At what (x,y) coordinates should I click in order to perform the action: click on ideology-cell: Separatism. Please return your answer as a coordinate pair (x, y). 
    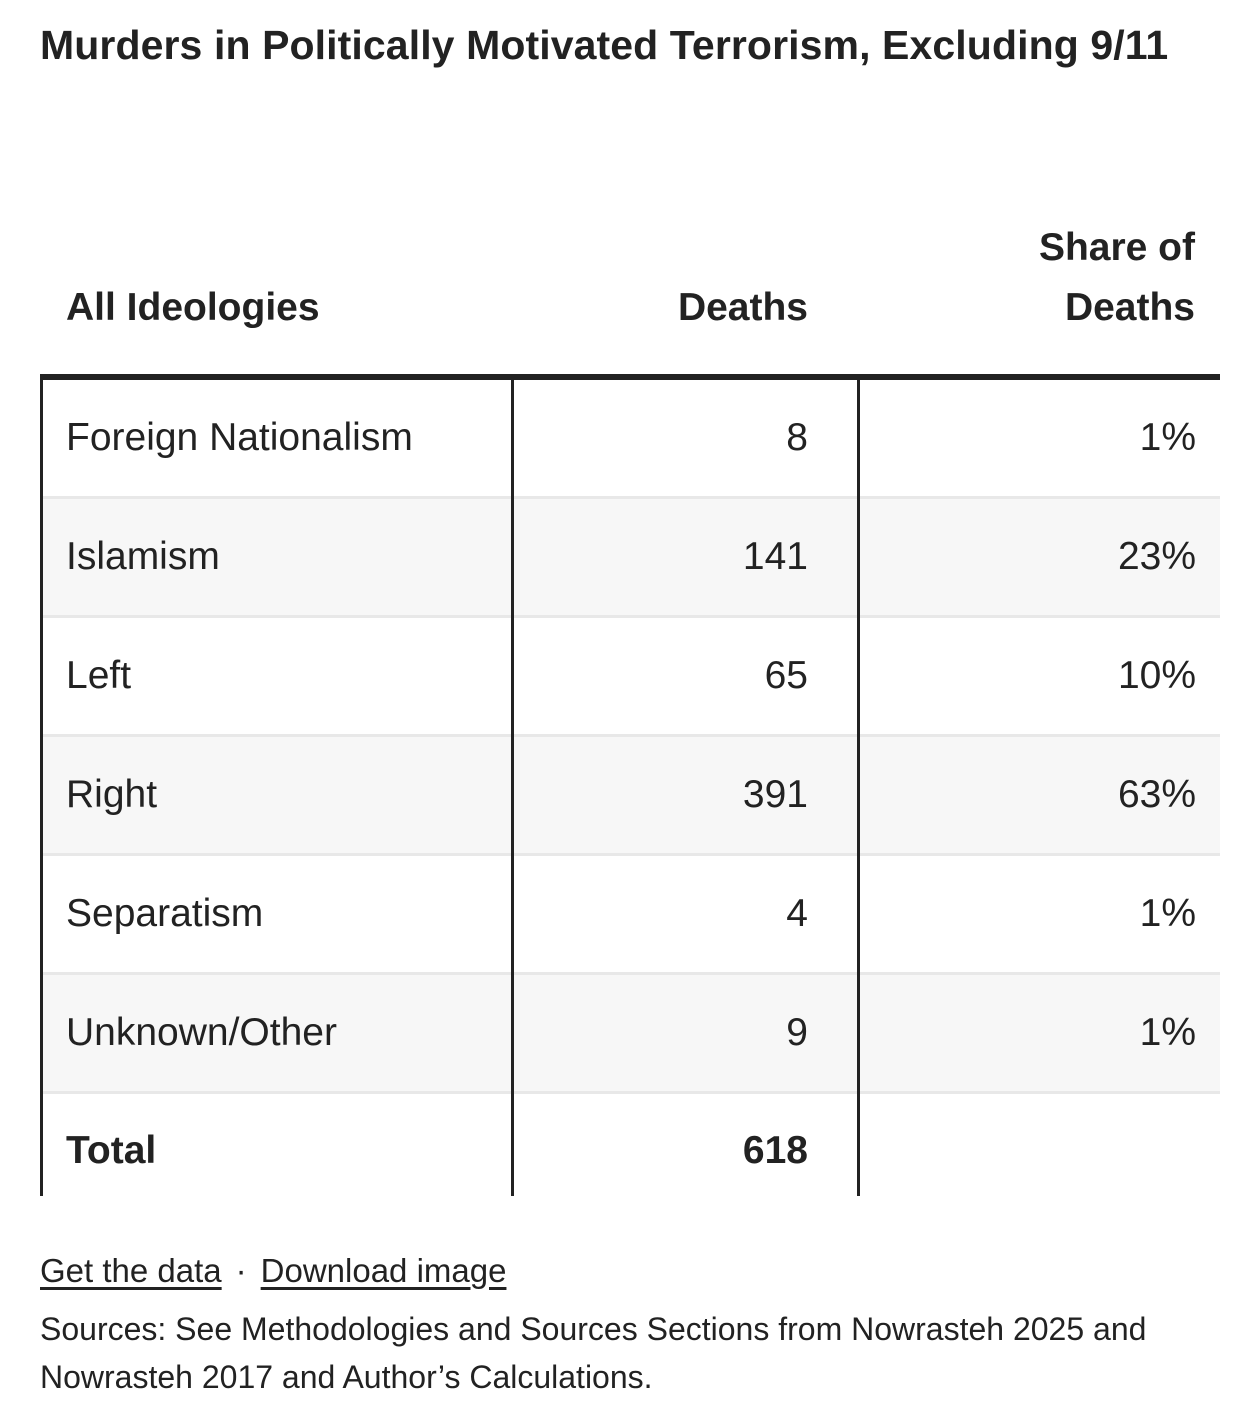
    Looking at the image, I should click on (165, 913).